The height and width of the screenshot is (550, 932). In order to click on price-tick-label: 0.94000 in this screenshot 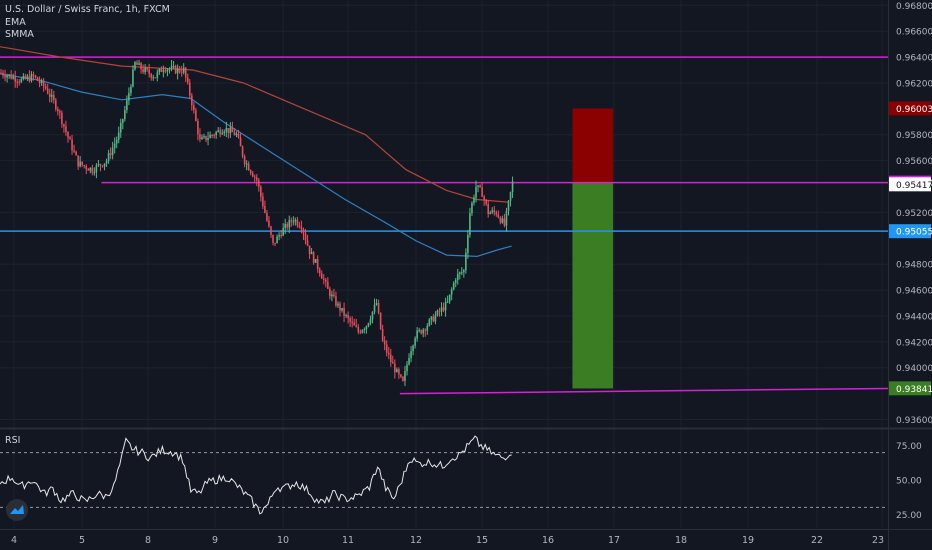, I will do `click(914, 369)`.